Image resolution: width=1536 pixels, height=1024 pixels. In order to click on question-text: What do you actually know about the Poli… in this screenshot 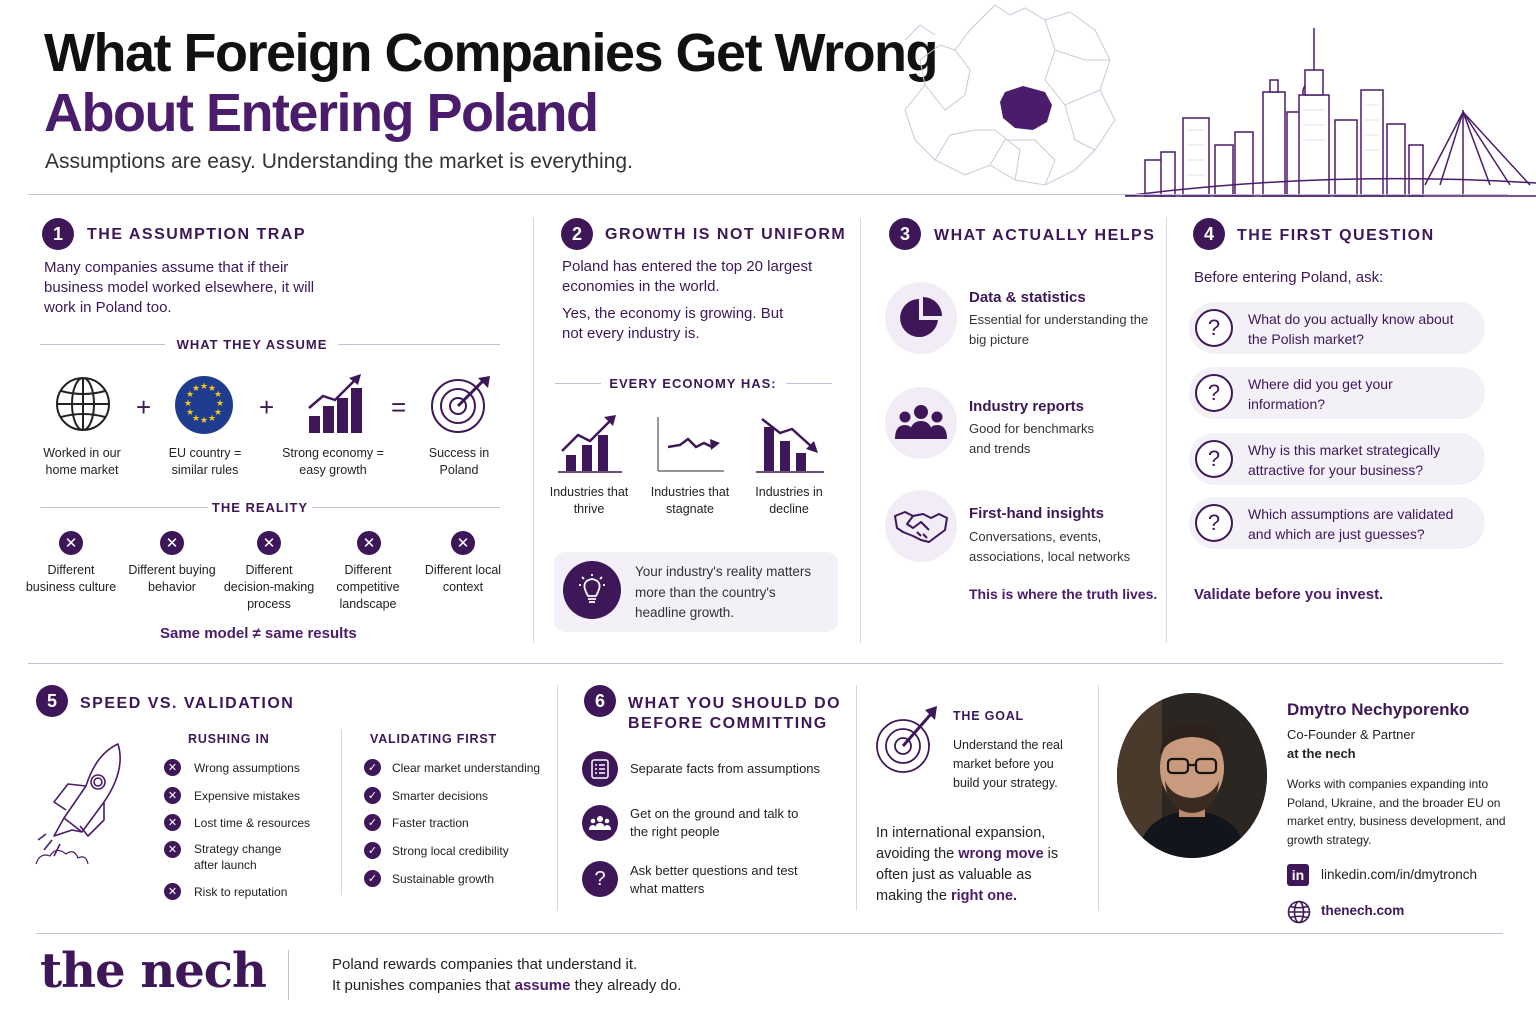, I will do `click(1351, 329)`.